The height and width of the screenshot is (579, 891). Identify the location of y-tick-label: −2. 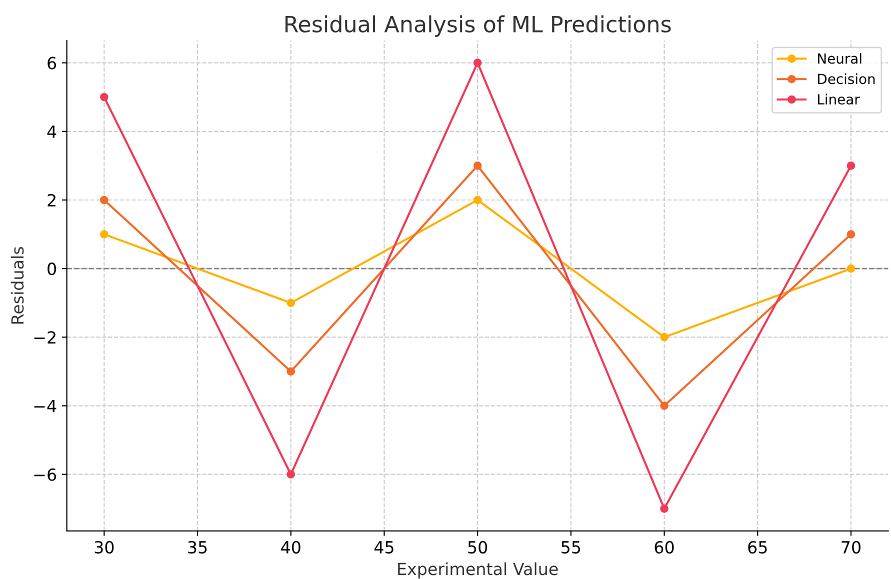
(45, 337).